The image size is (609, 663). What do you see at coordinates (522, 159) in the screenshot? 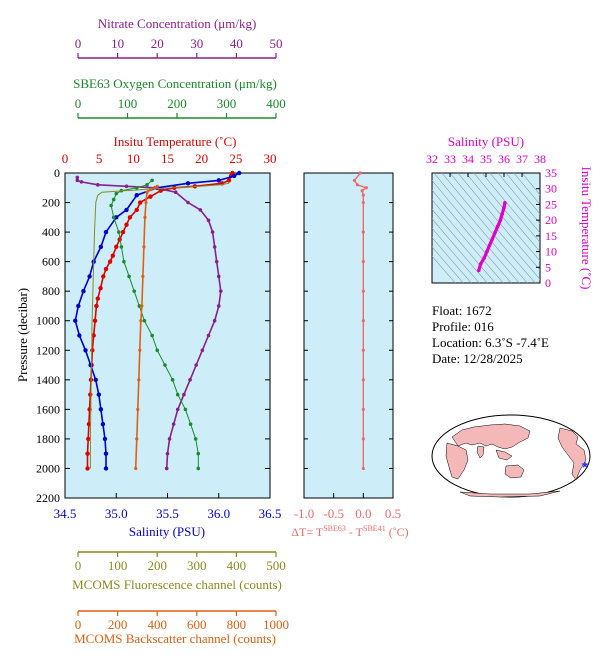
I see `ts-salinity-tick-label: 37` at bounding box center [522, 159].